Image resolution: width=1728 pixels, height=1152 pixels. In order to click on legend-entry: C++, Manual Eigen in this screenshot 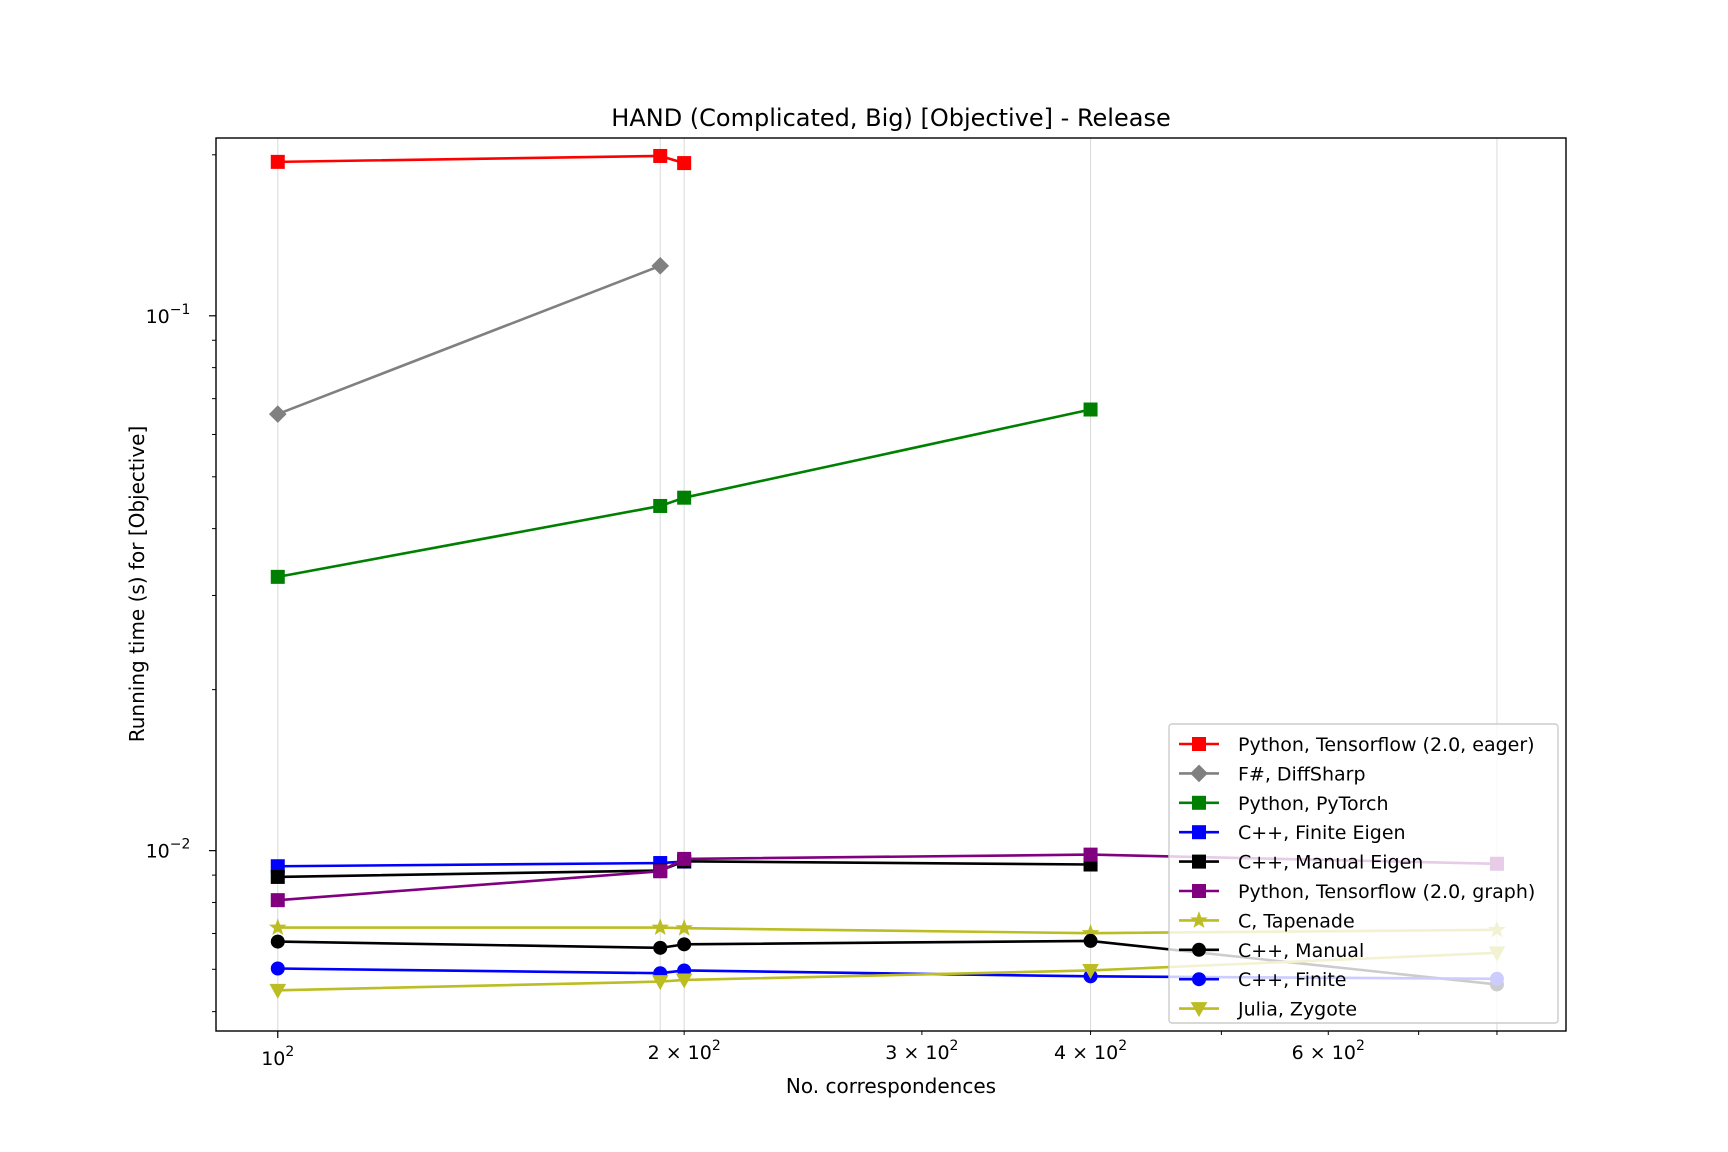, I will do `click(1301, 863)`.